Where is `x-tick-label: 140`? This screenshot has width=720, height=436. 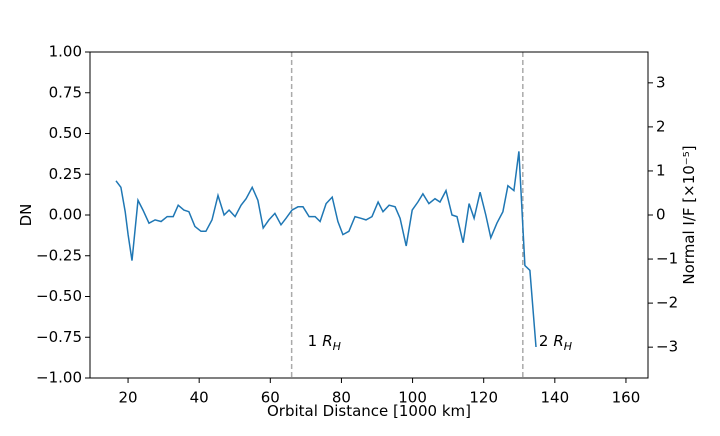
x-tick-label: 140 is located at coordinates (555, 398).